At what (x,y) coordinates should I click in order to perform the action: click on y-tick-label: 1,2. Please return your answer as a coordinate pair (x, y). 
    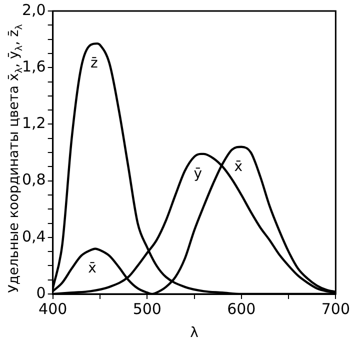
    Looking at the image, I should click on (34, 123).